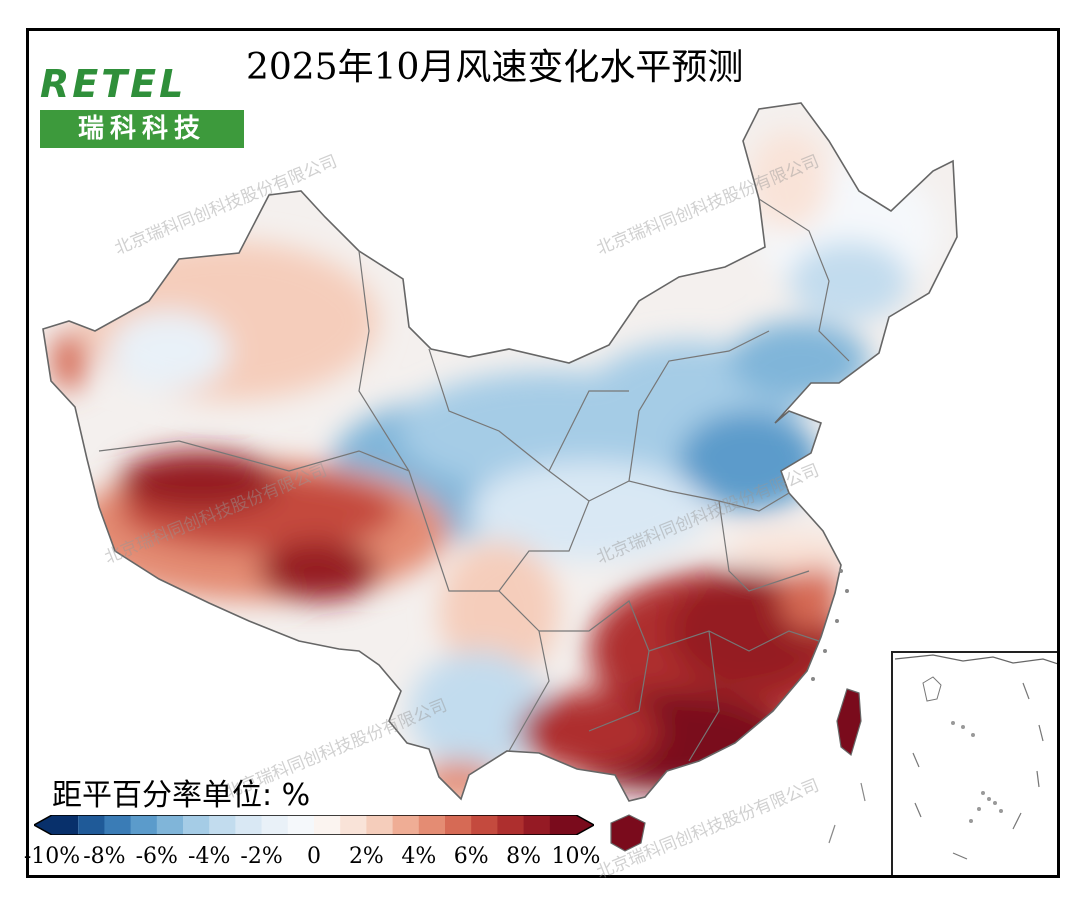 The width and height of the screenshot is (1080, 911). I want to click on unit-label: 距平百分率单位: %, so click(181, 795).